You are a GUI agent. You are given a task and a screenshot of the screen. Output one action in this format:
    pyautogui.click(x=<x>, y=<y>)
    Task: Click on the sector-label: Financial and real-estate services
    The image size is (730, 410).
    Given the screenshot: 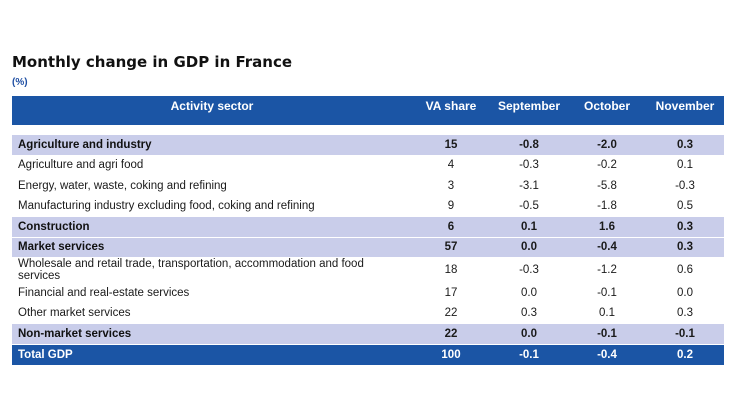 What is the action you would take?
    pyautogui.click(x=212, y=293)
    